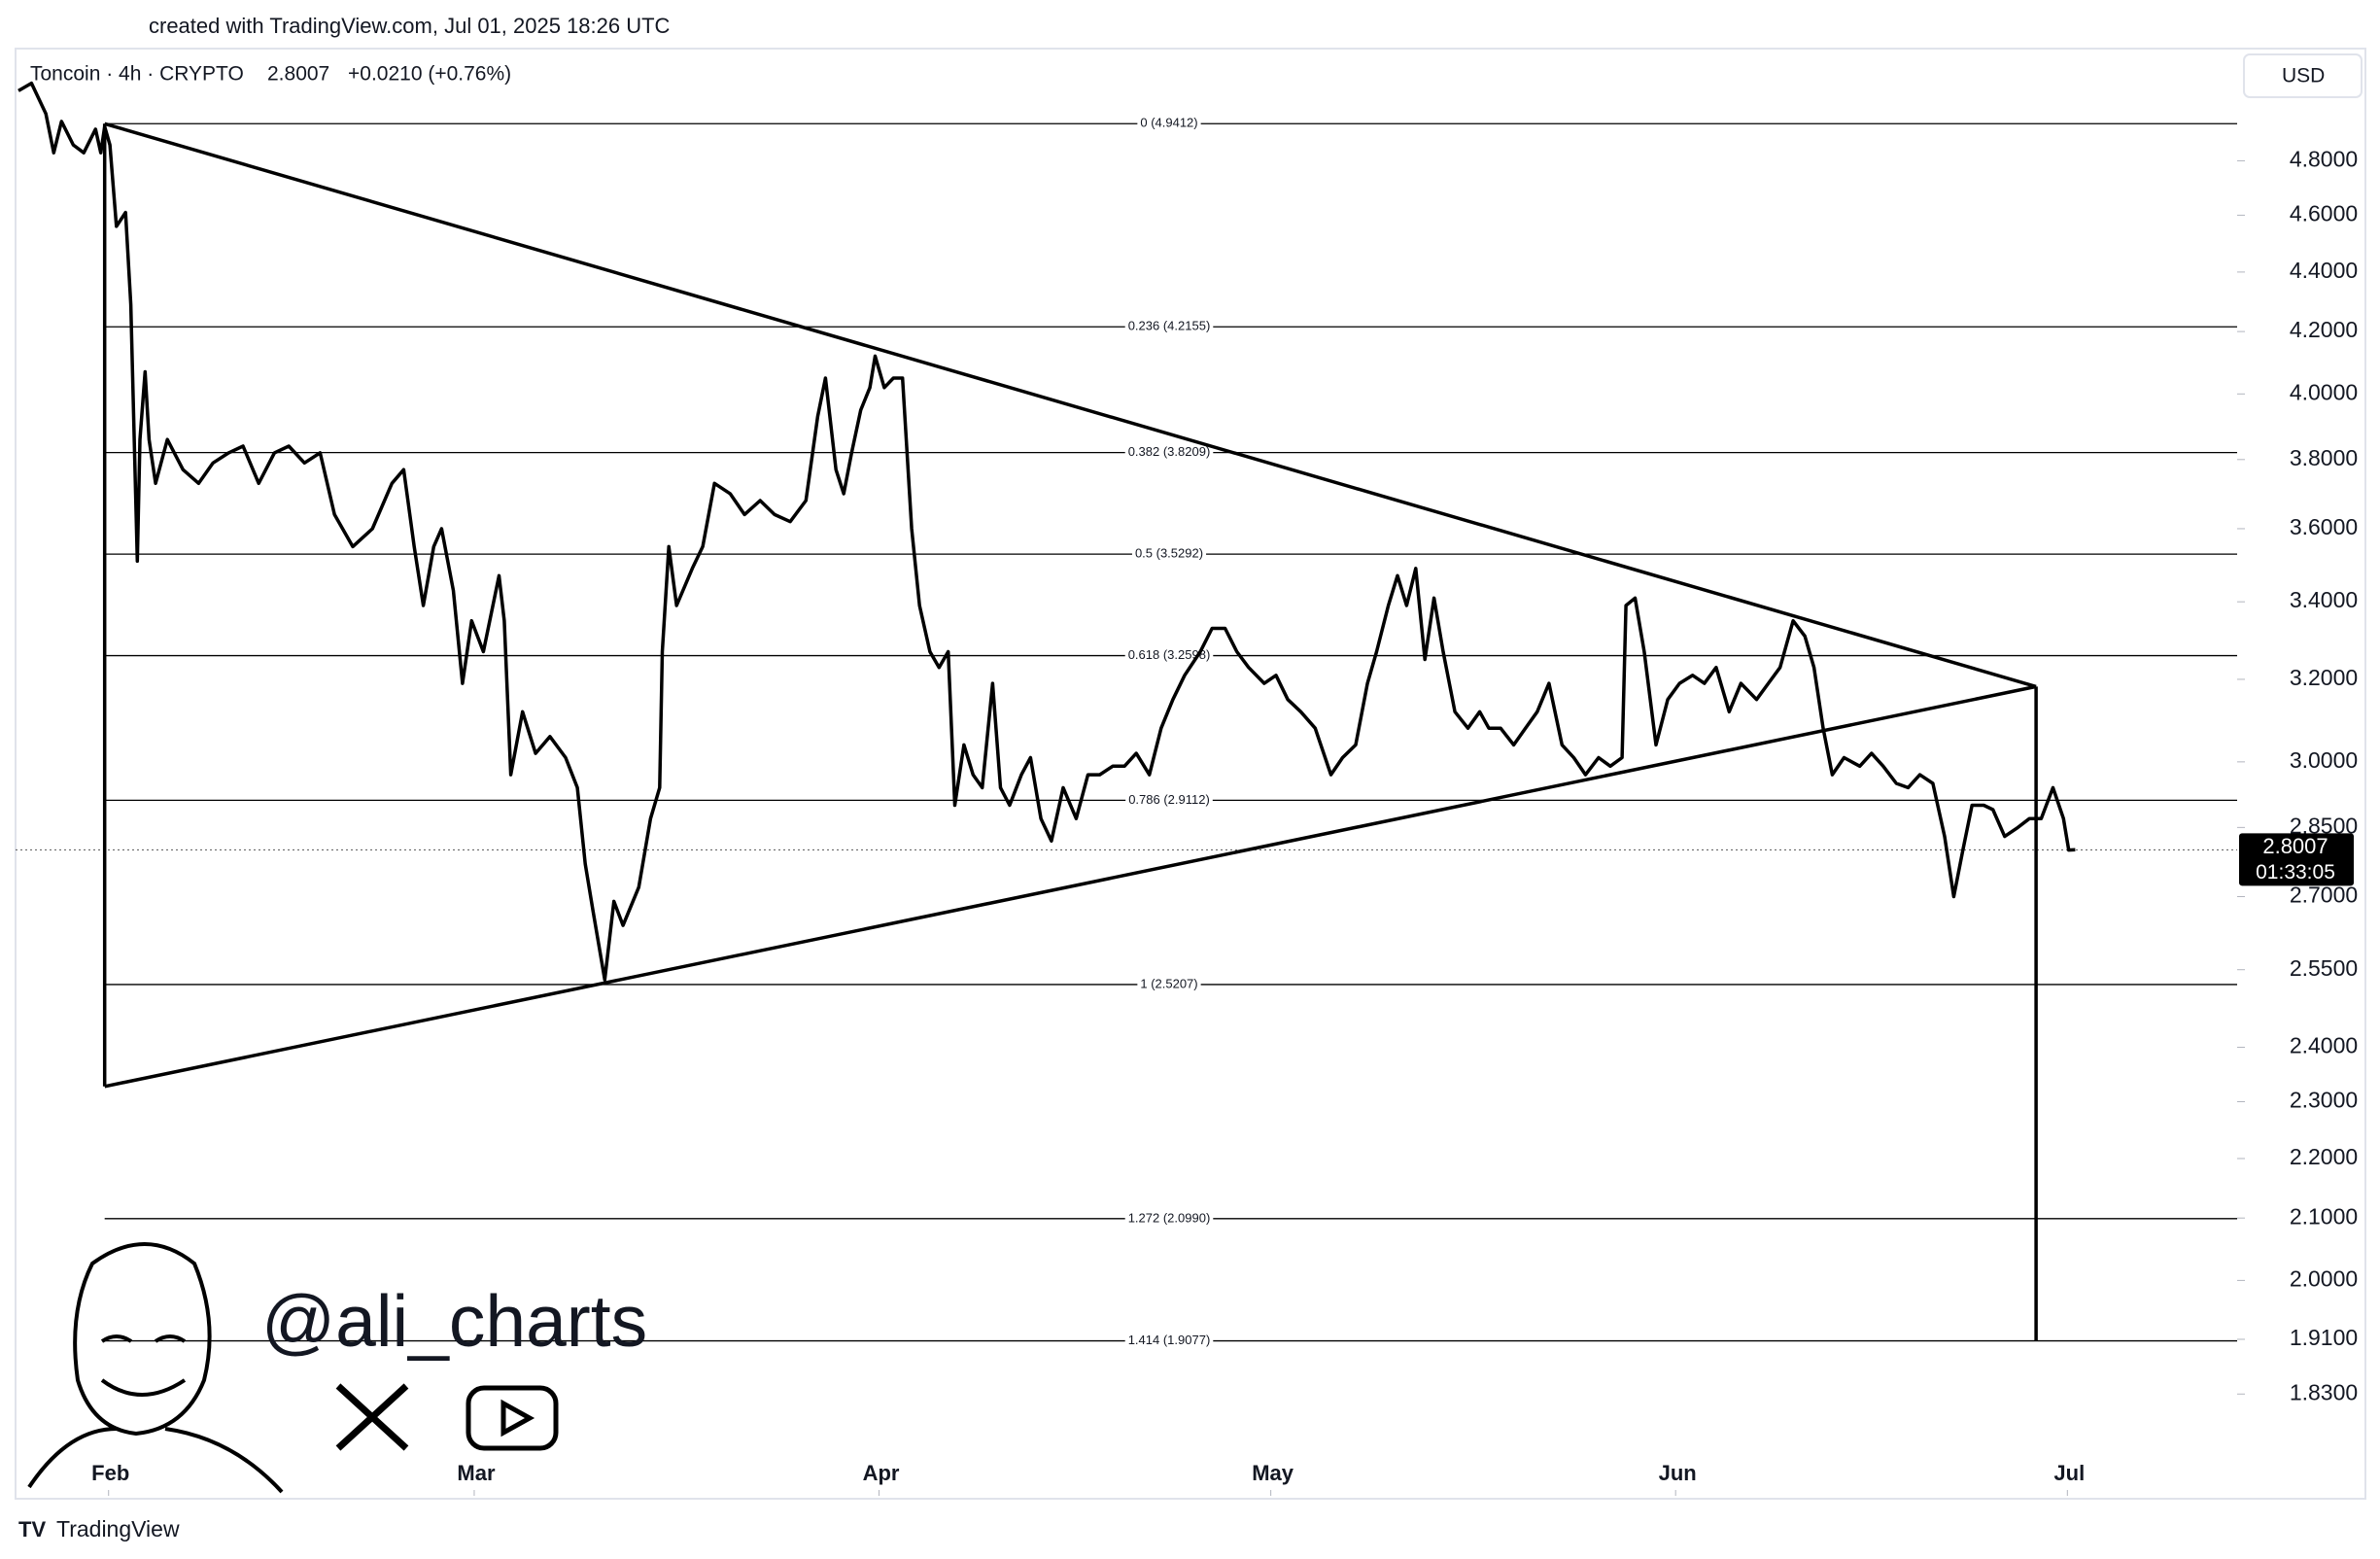  Describe the element at coordinates (2324, 270) in the screenshot. I see `y-tick-label: 4.4000` at that location.